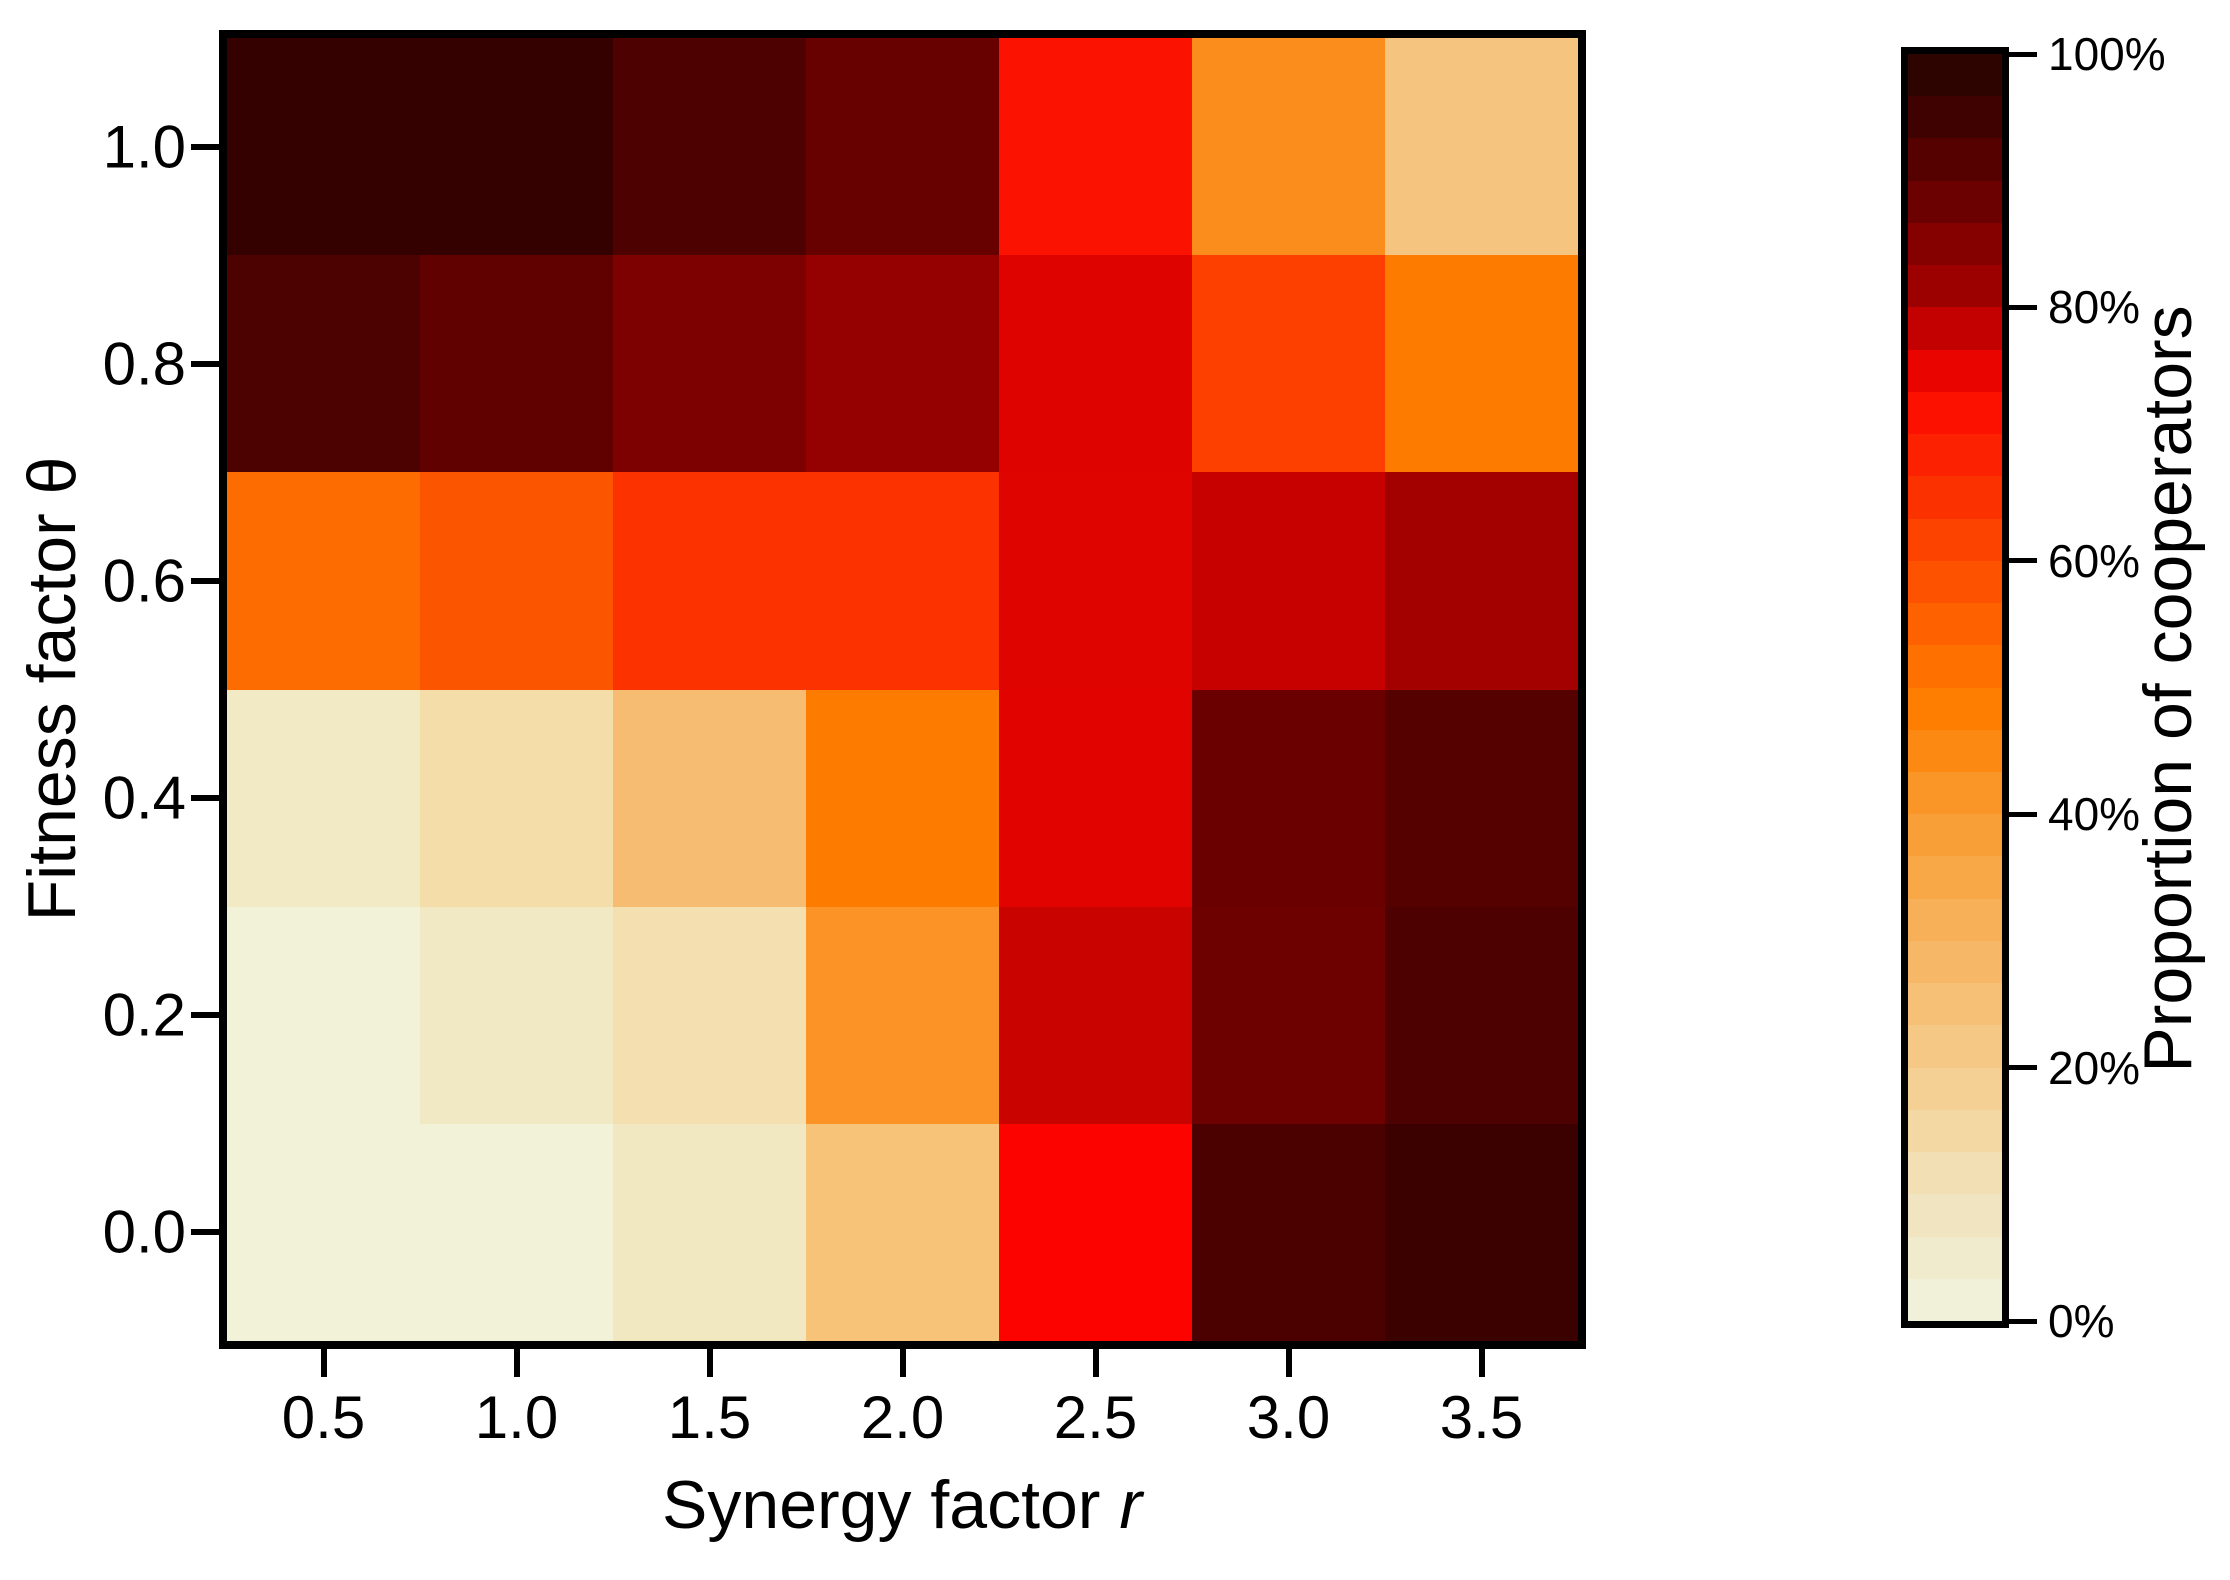 The image size is (2230, 1580). Describe the element at coordinates (709, 147) in the screenshot. I see `heatmap-cell-theta1-r1.5` at that location.